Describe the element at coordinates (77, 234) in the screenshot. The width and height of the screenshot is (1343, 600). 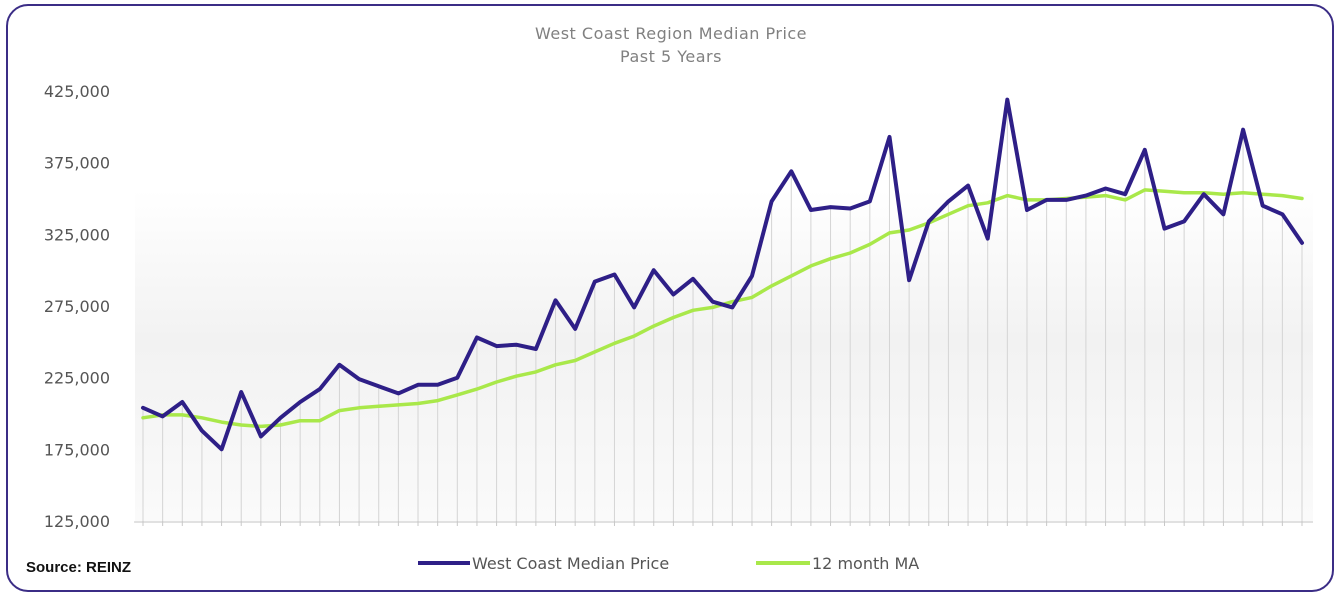
I see `y-tick-label: 325,000` at that location.